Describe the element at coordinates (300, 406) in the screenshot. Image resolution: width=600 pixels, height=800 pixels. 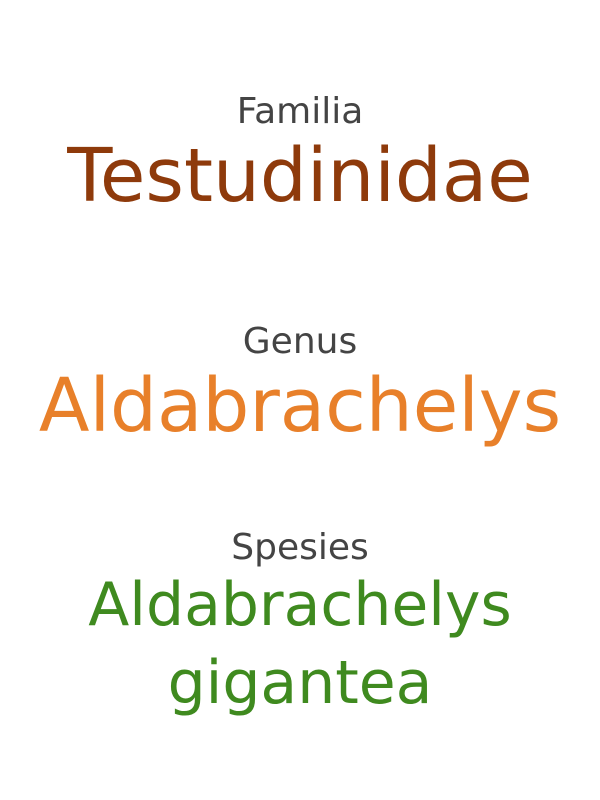
I see `genus-name: Aldabrachelys` at that location.